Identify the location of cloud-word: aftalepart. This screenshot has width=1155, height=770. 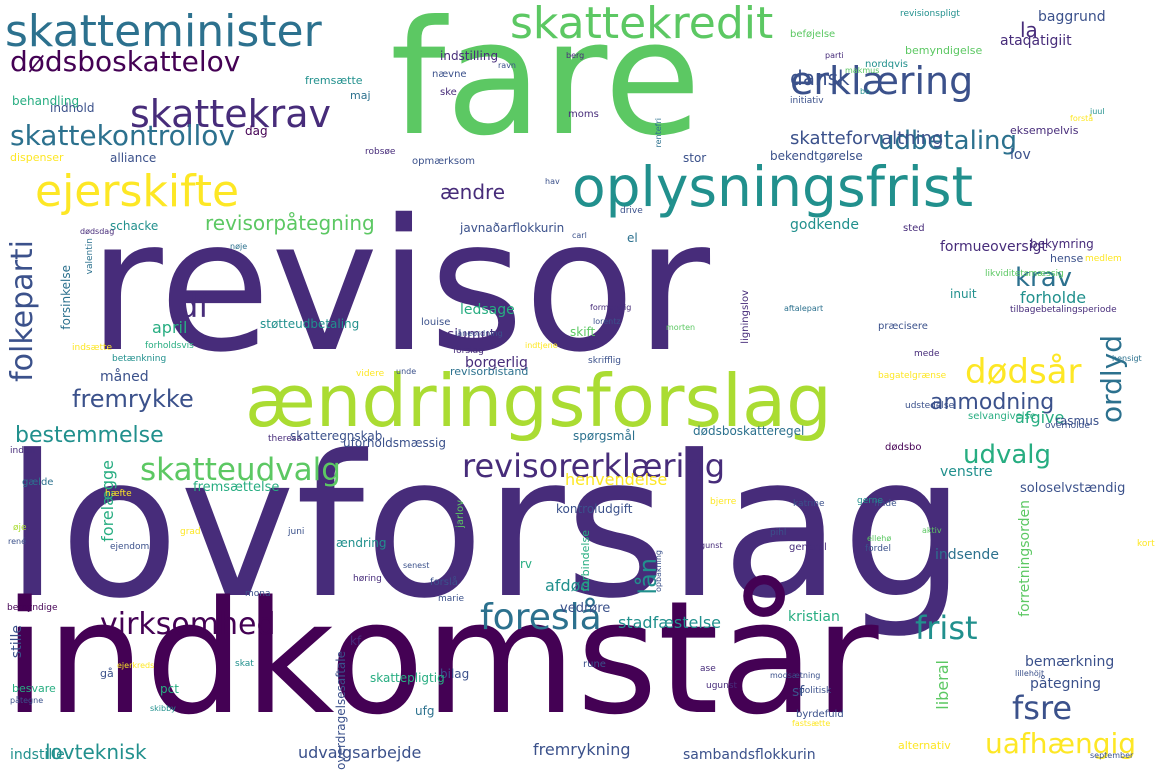
(804, 308).